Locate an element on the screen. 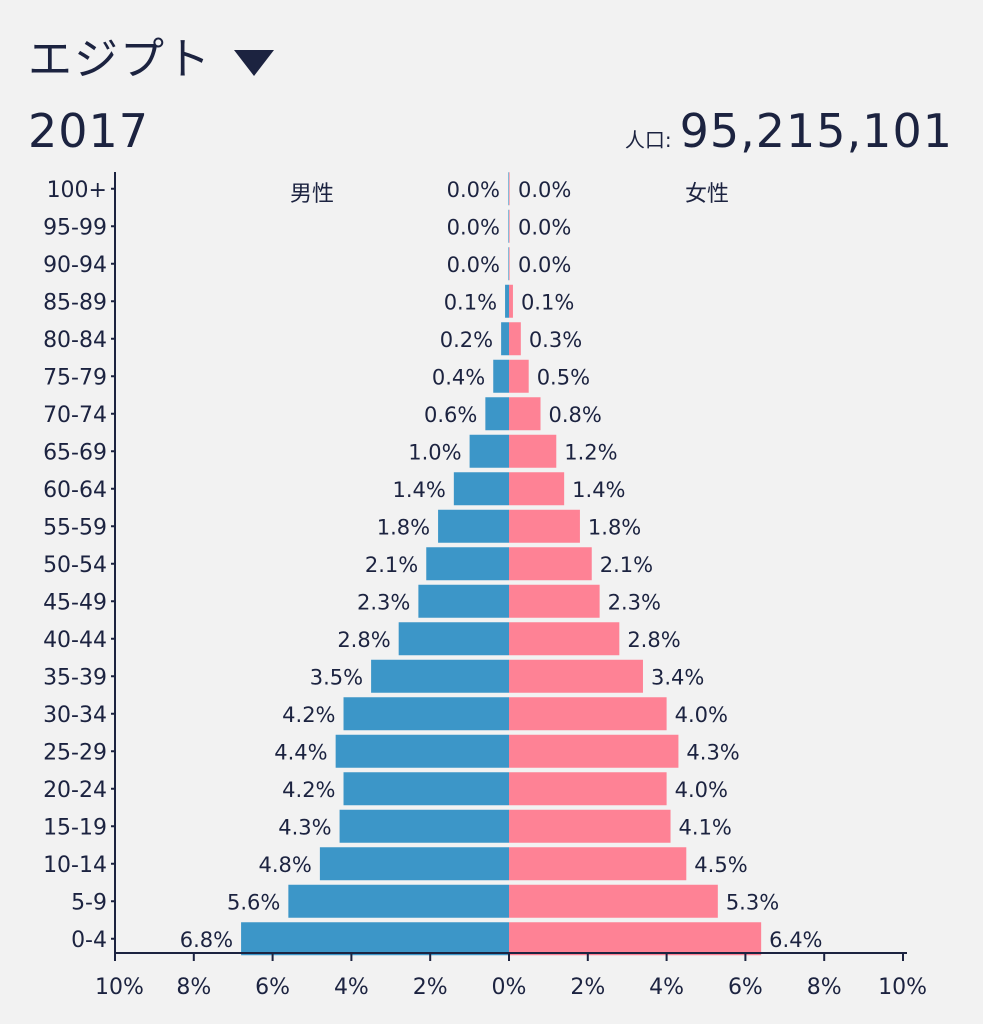 The image size is (983, 1024). age-group-label: 90-94 is located at coordinates (75, 265).